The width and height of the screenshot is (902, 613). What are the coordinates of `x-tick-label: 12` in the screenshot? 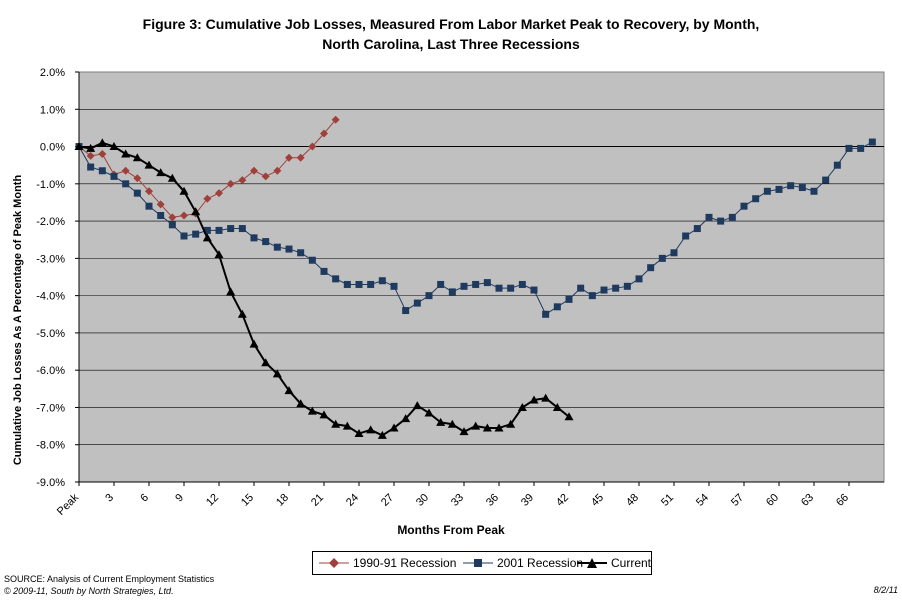 It's located at (212, 500).